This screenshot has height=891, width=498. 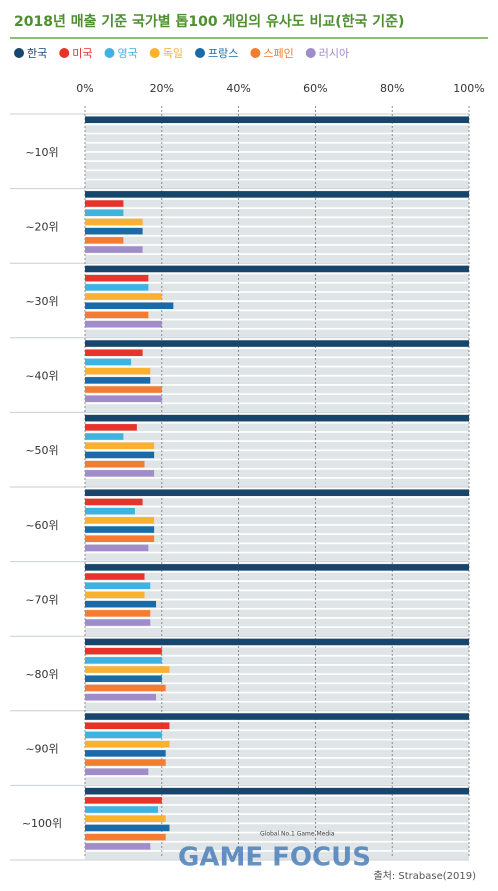 What do you see at coordinates (223, 53) in the screenshot?
I see `legend-label: 프랑스` at bounding box center [223, 53].